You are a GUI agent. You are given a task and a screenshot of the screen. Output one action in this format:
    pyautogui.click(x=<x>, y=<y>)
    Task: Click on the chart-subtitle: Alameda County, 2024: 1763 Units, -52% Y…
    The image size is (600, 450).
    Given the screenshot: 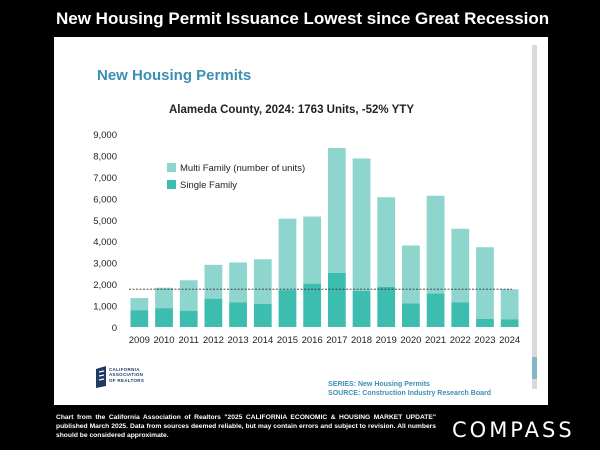 What is the action you would take?
    pyautogui.click(x=291, y=110)
    